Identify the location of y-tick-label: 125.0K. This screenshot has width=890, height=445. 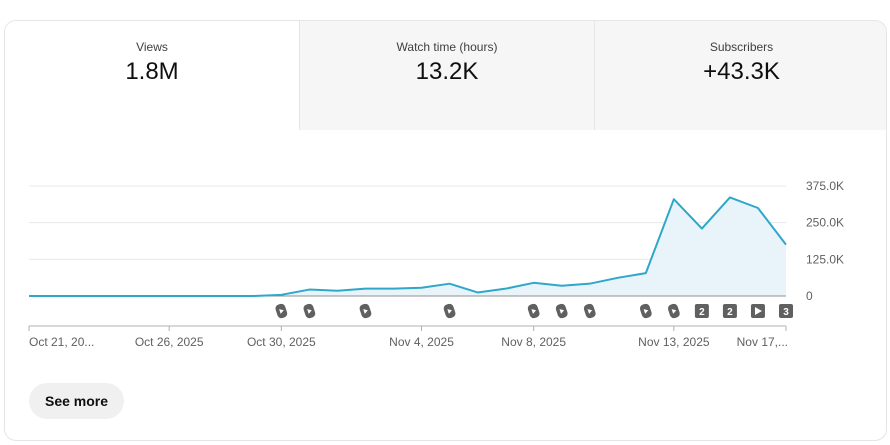
(825, 259).